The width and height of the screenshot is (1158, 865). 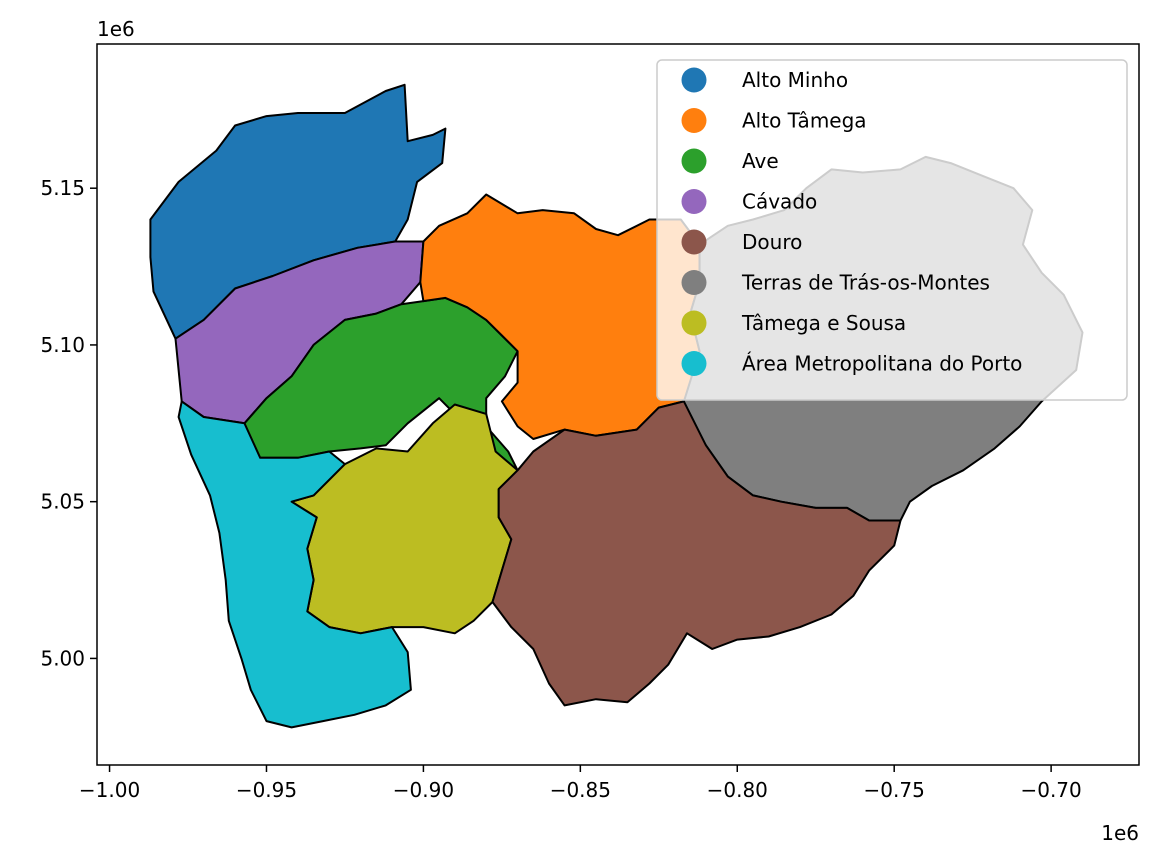 What do you see at coordinates (294, 564) in the screenshot?
I see `region-rea-metropolitana-do-porto` at bounding box center [294, 564].